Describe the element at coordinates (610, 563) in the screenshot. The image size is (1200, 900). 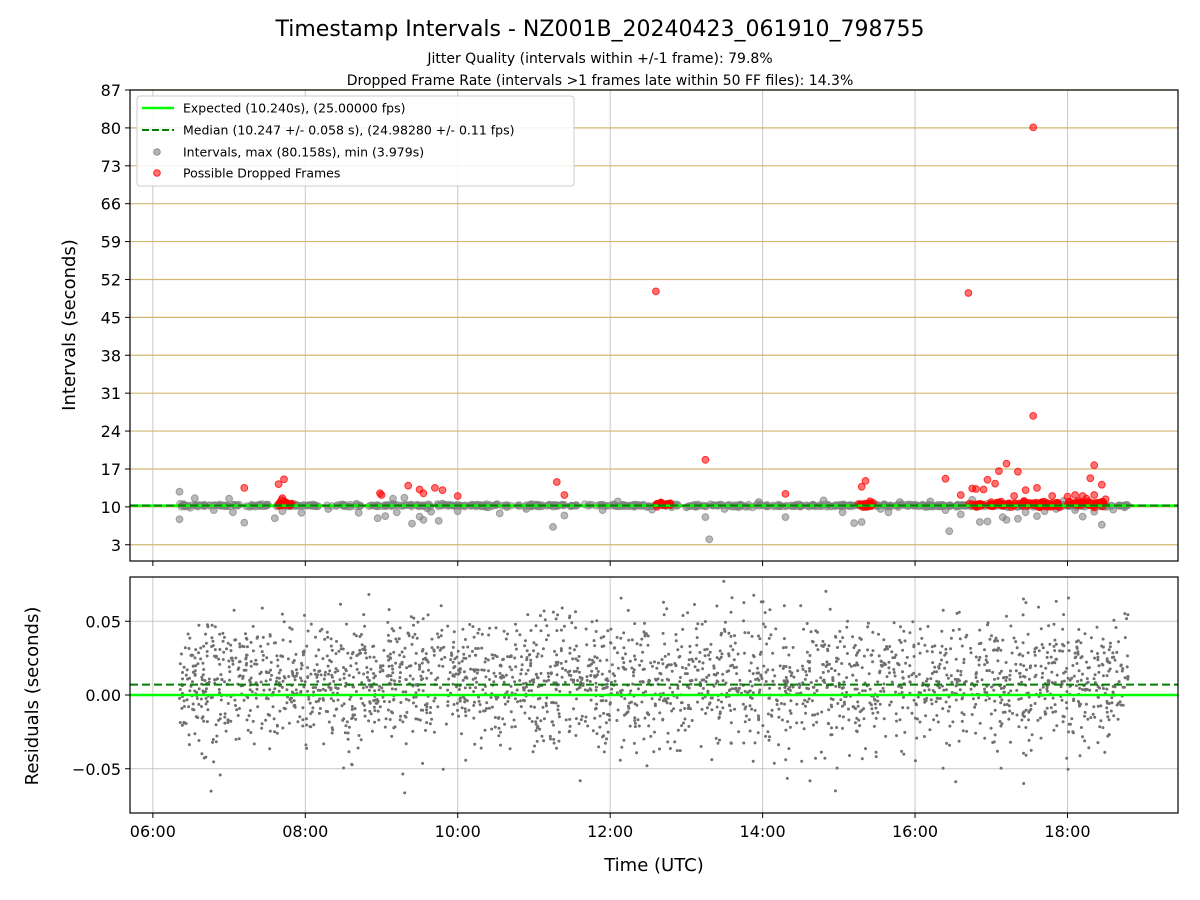
I see `intervals-x-ticks` at that location.